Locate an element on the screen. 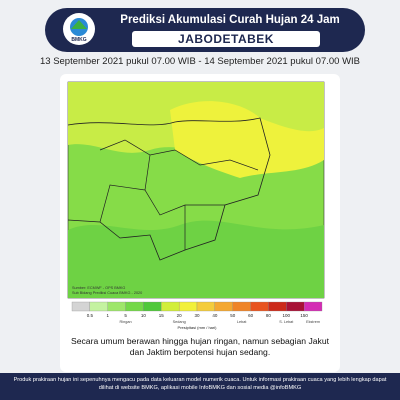  legend-category: Lebat is located at coordinates (242, 322).